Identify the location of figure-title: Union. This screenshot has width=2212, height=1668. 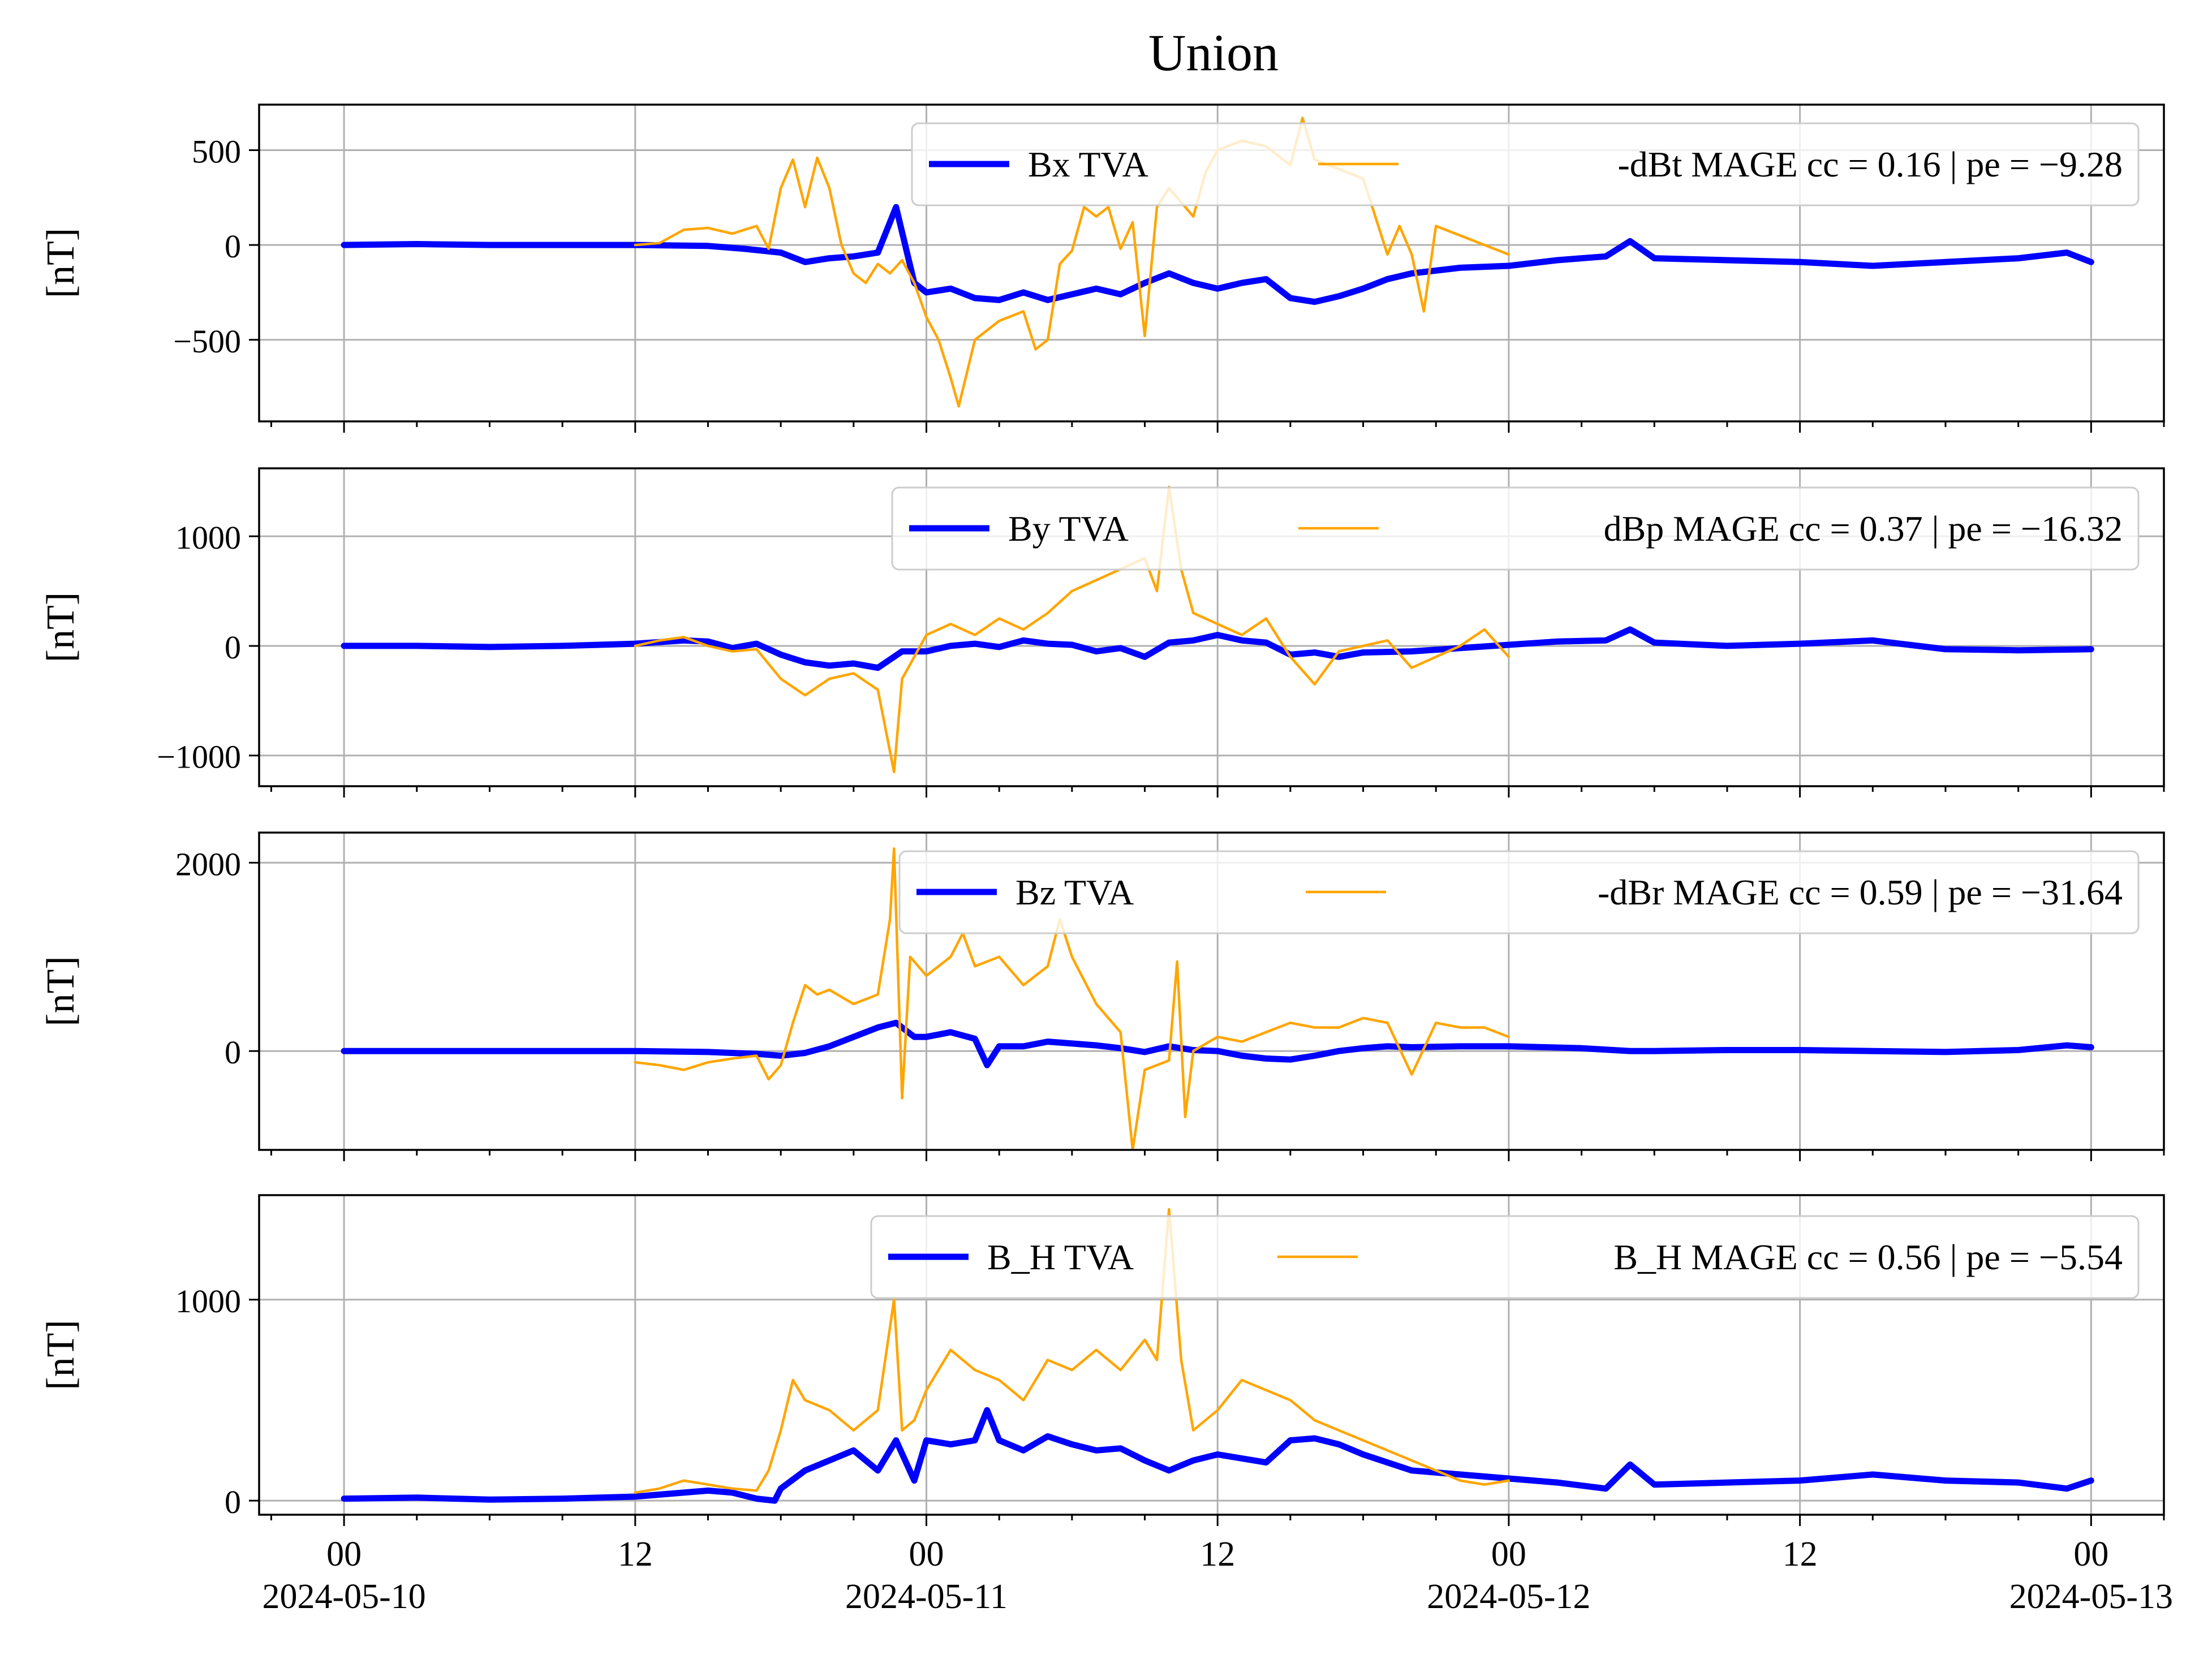
(1213, 52).